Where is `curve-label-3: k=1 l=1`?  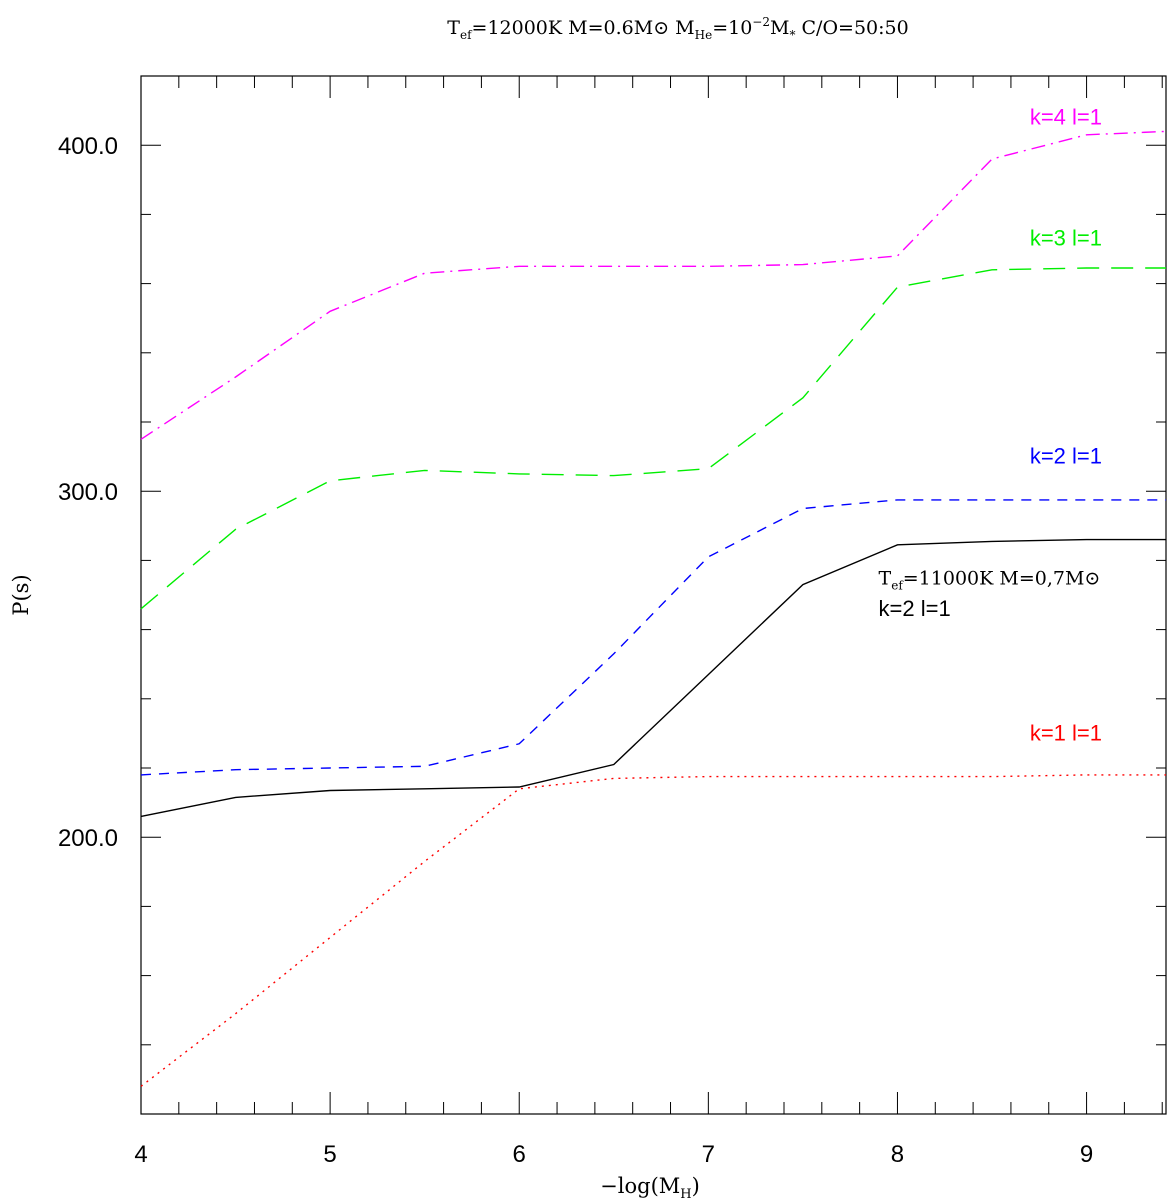
curve-label-3: k=1 l=1 is located at coordinates (1066, 732).